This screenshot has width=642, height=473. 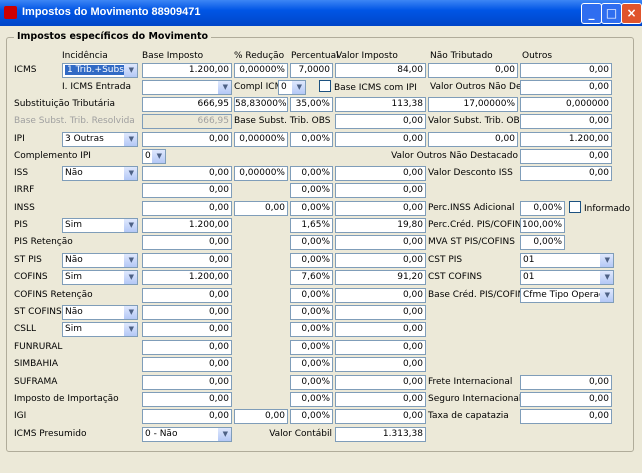 I want to click on text-field: 35,00%, so click(x=311, y=104).